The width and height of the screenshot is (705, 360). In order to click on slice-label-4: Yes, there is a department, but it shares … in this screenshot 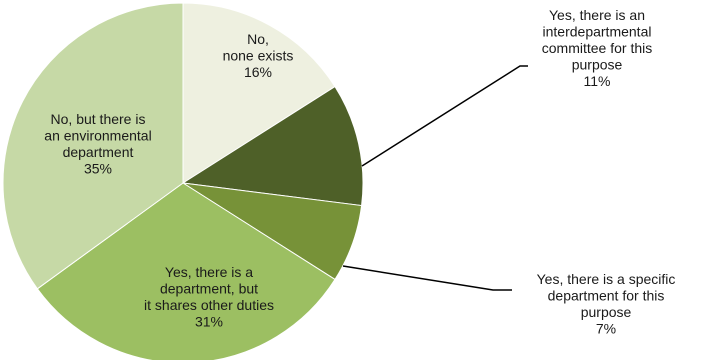, I will do `click(209, 297)`.